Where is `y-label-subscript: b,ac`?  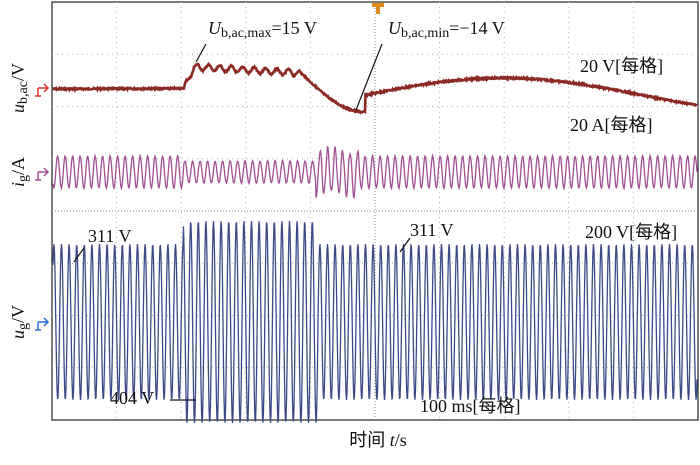 y-label-subscript: b,ac is located at coordinates (23, 92).